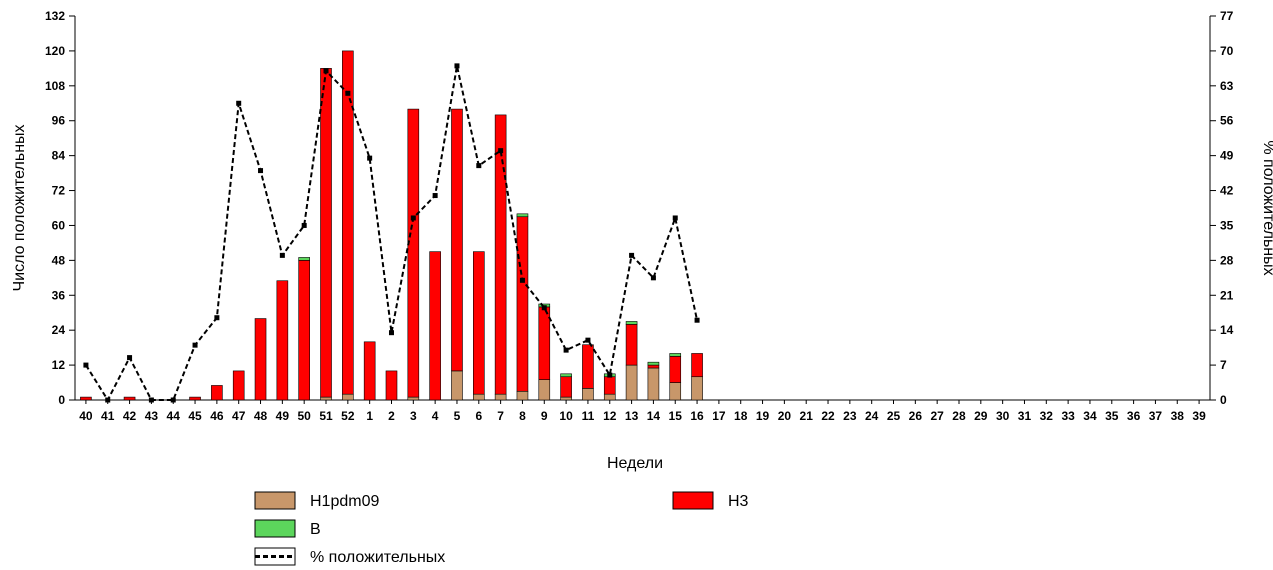 Image resolution: width=1273 pixels, height=570 pixels. I want to click on left-tick-label: 12, so click(59, 365).